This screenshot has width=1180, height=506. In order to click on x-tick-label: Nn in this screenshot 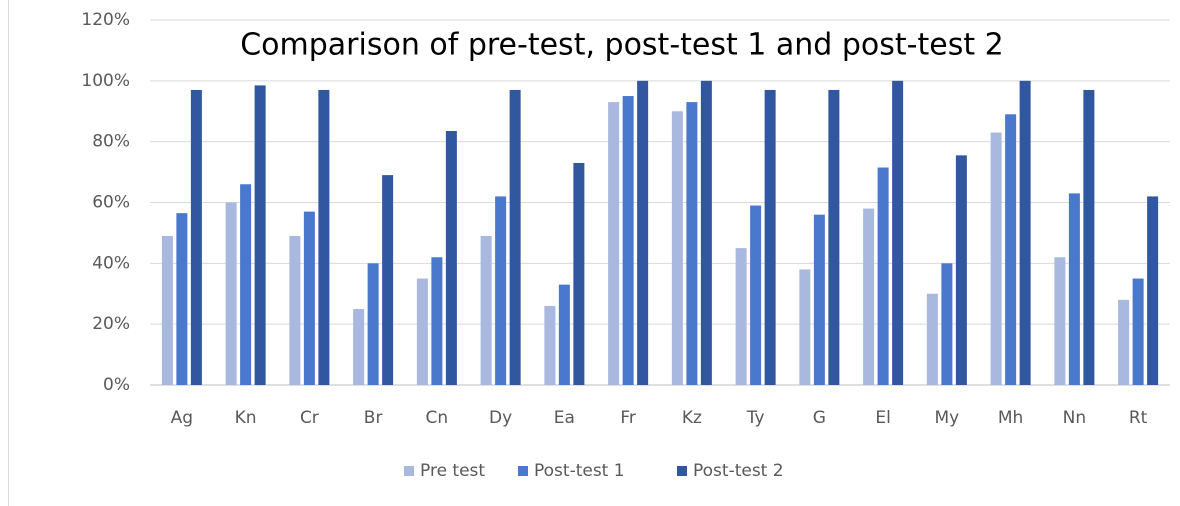, I will do `click(1075, 418)`.